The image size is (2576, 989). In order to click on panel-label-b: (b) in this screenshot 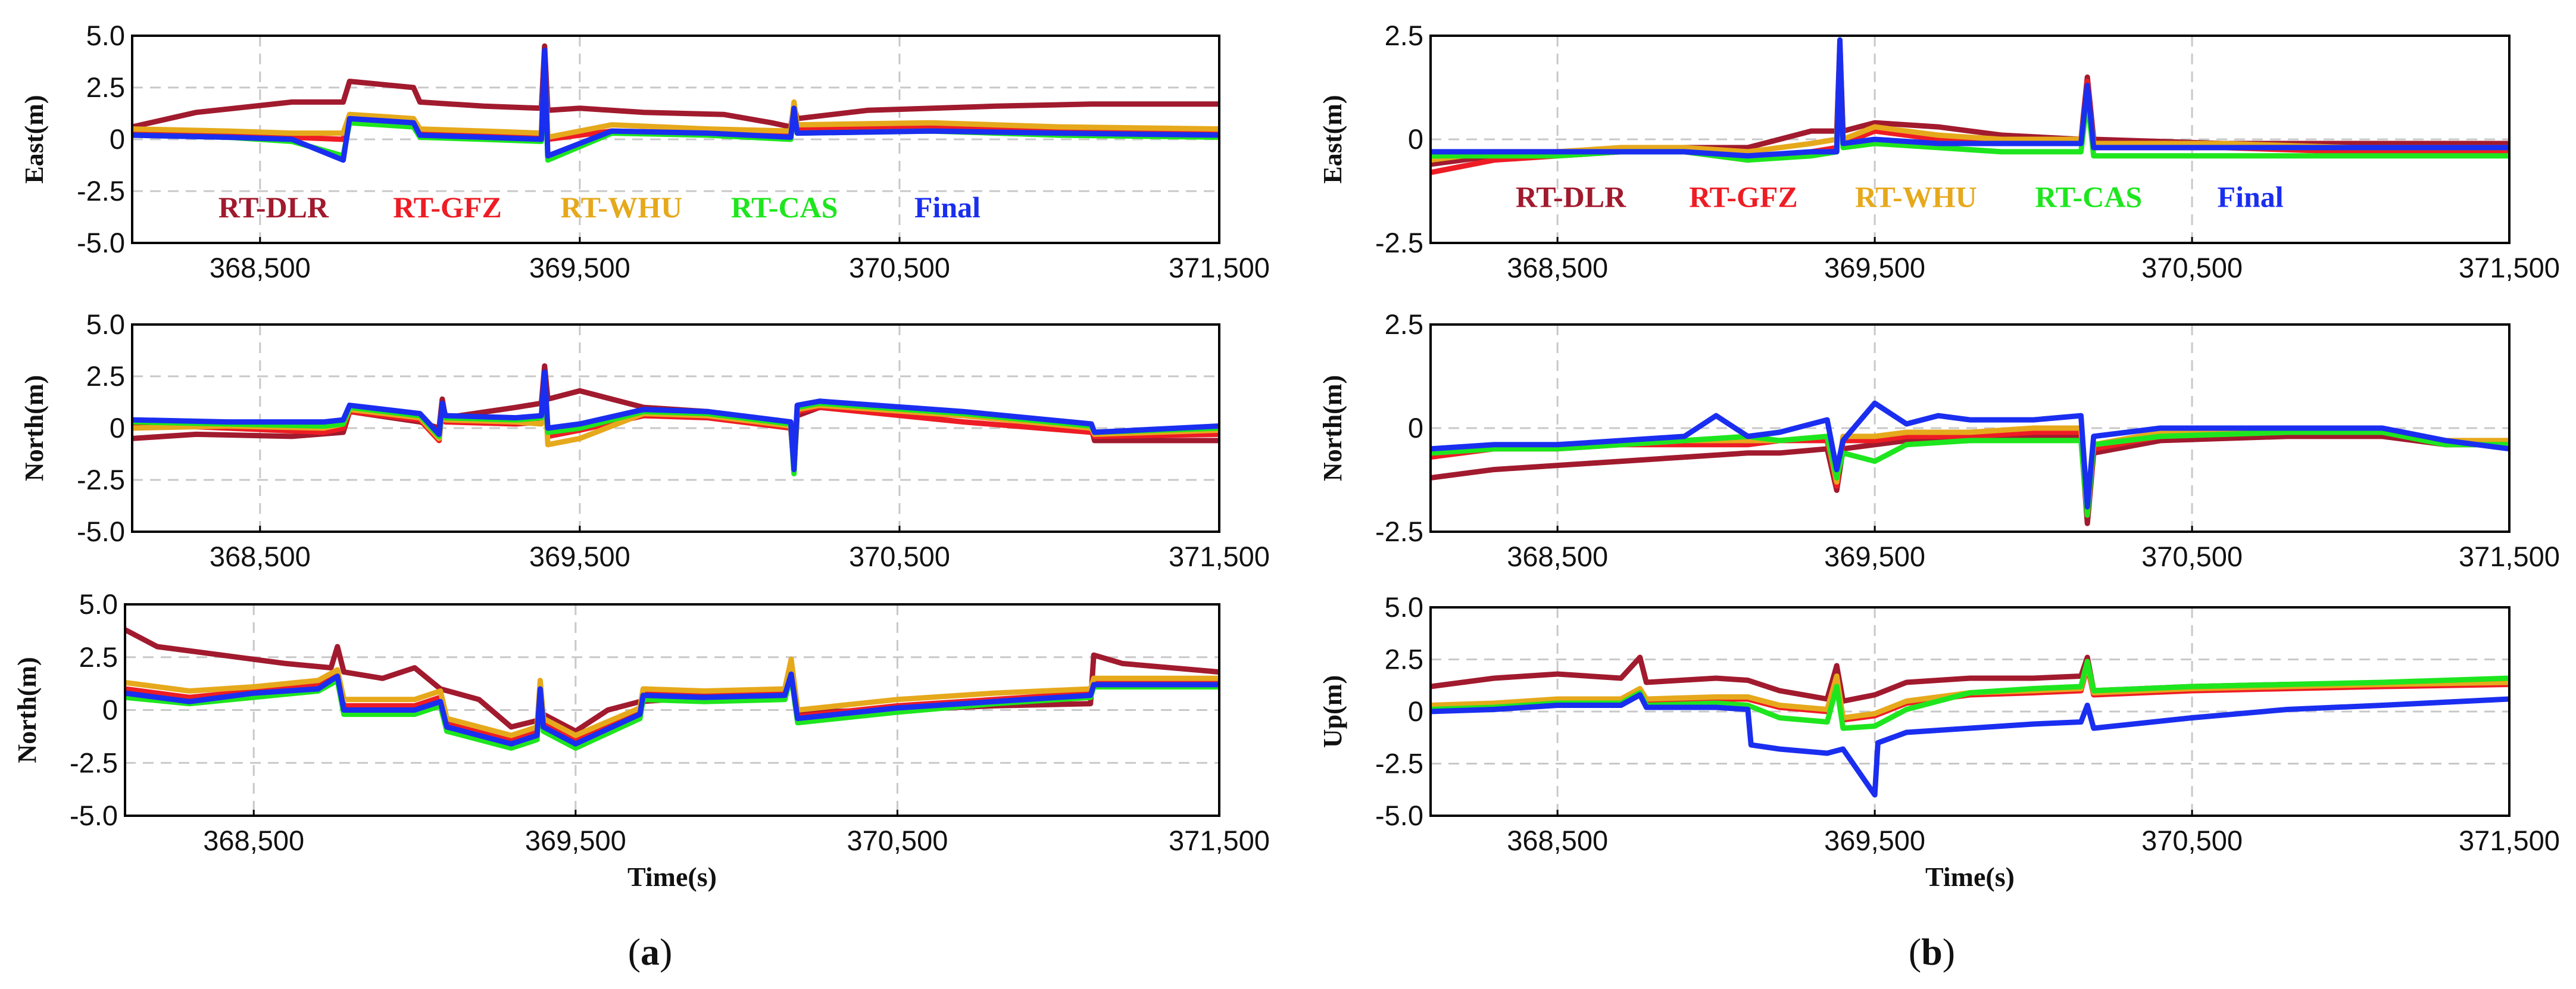, I will do `click(1932, 952)`.